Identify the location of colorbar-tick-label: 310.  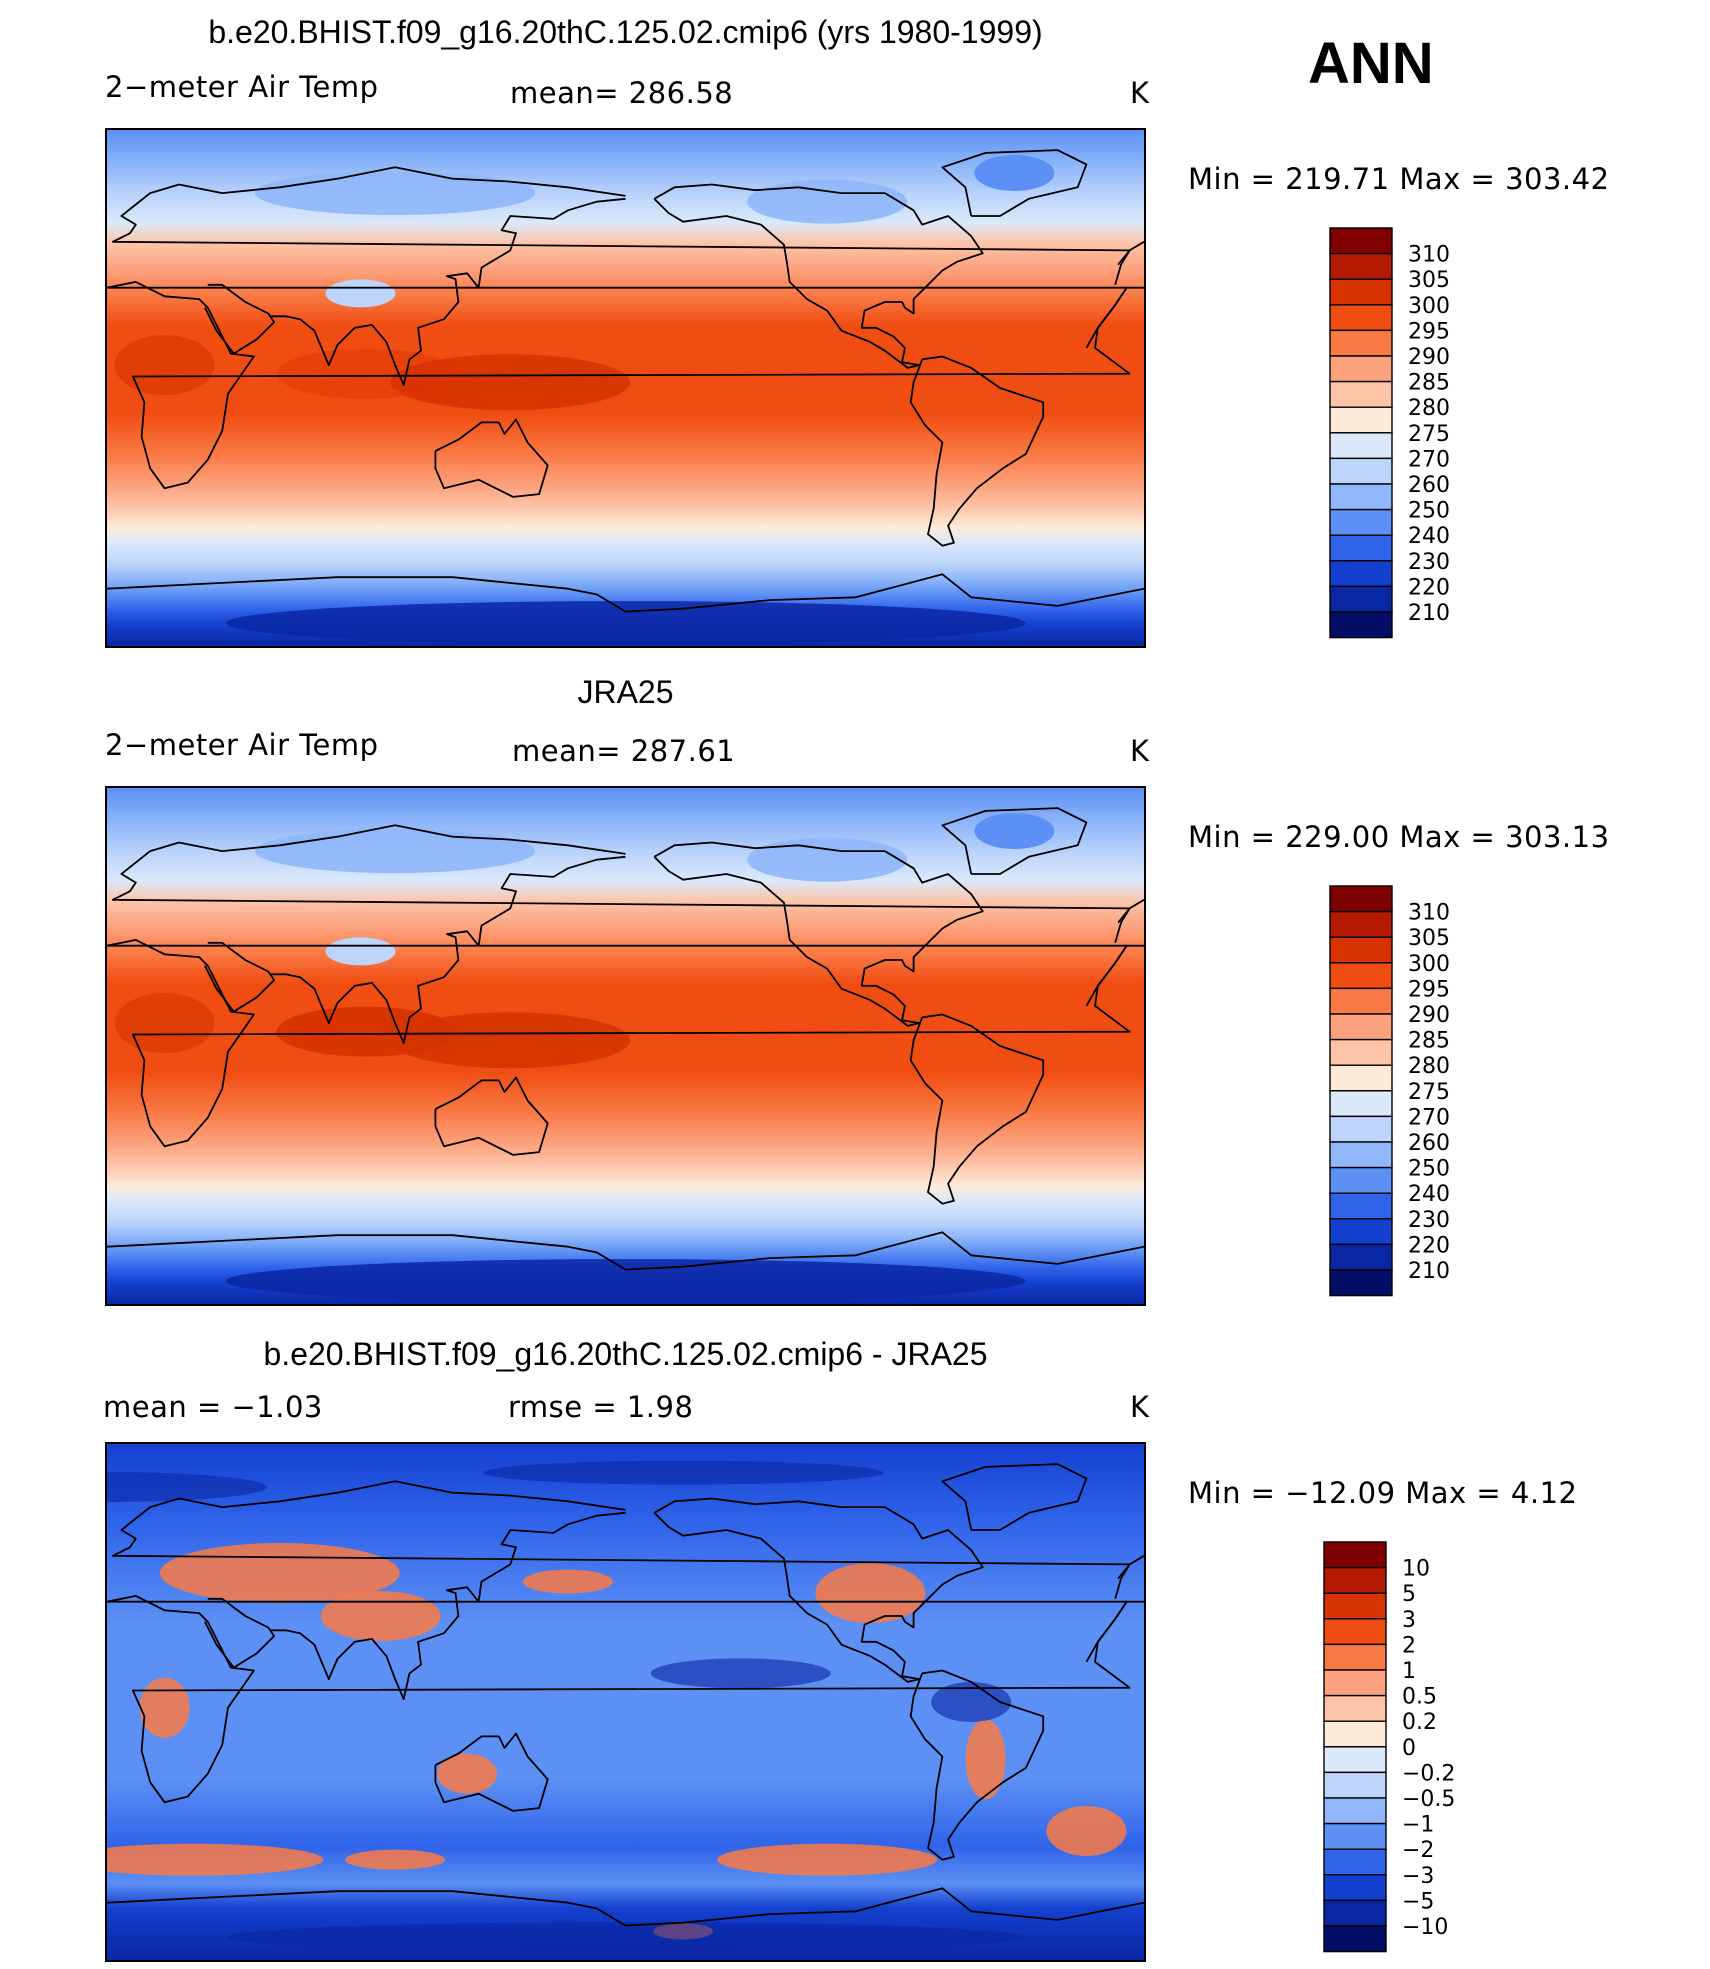
(1429, 255).